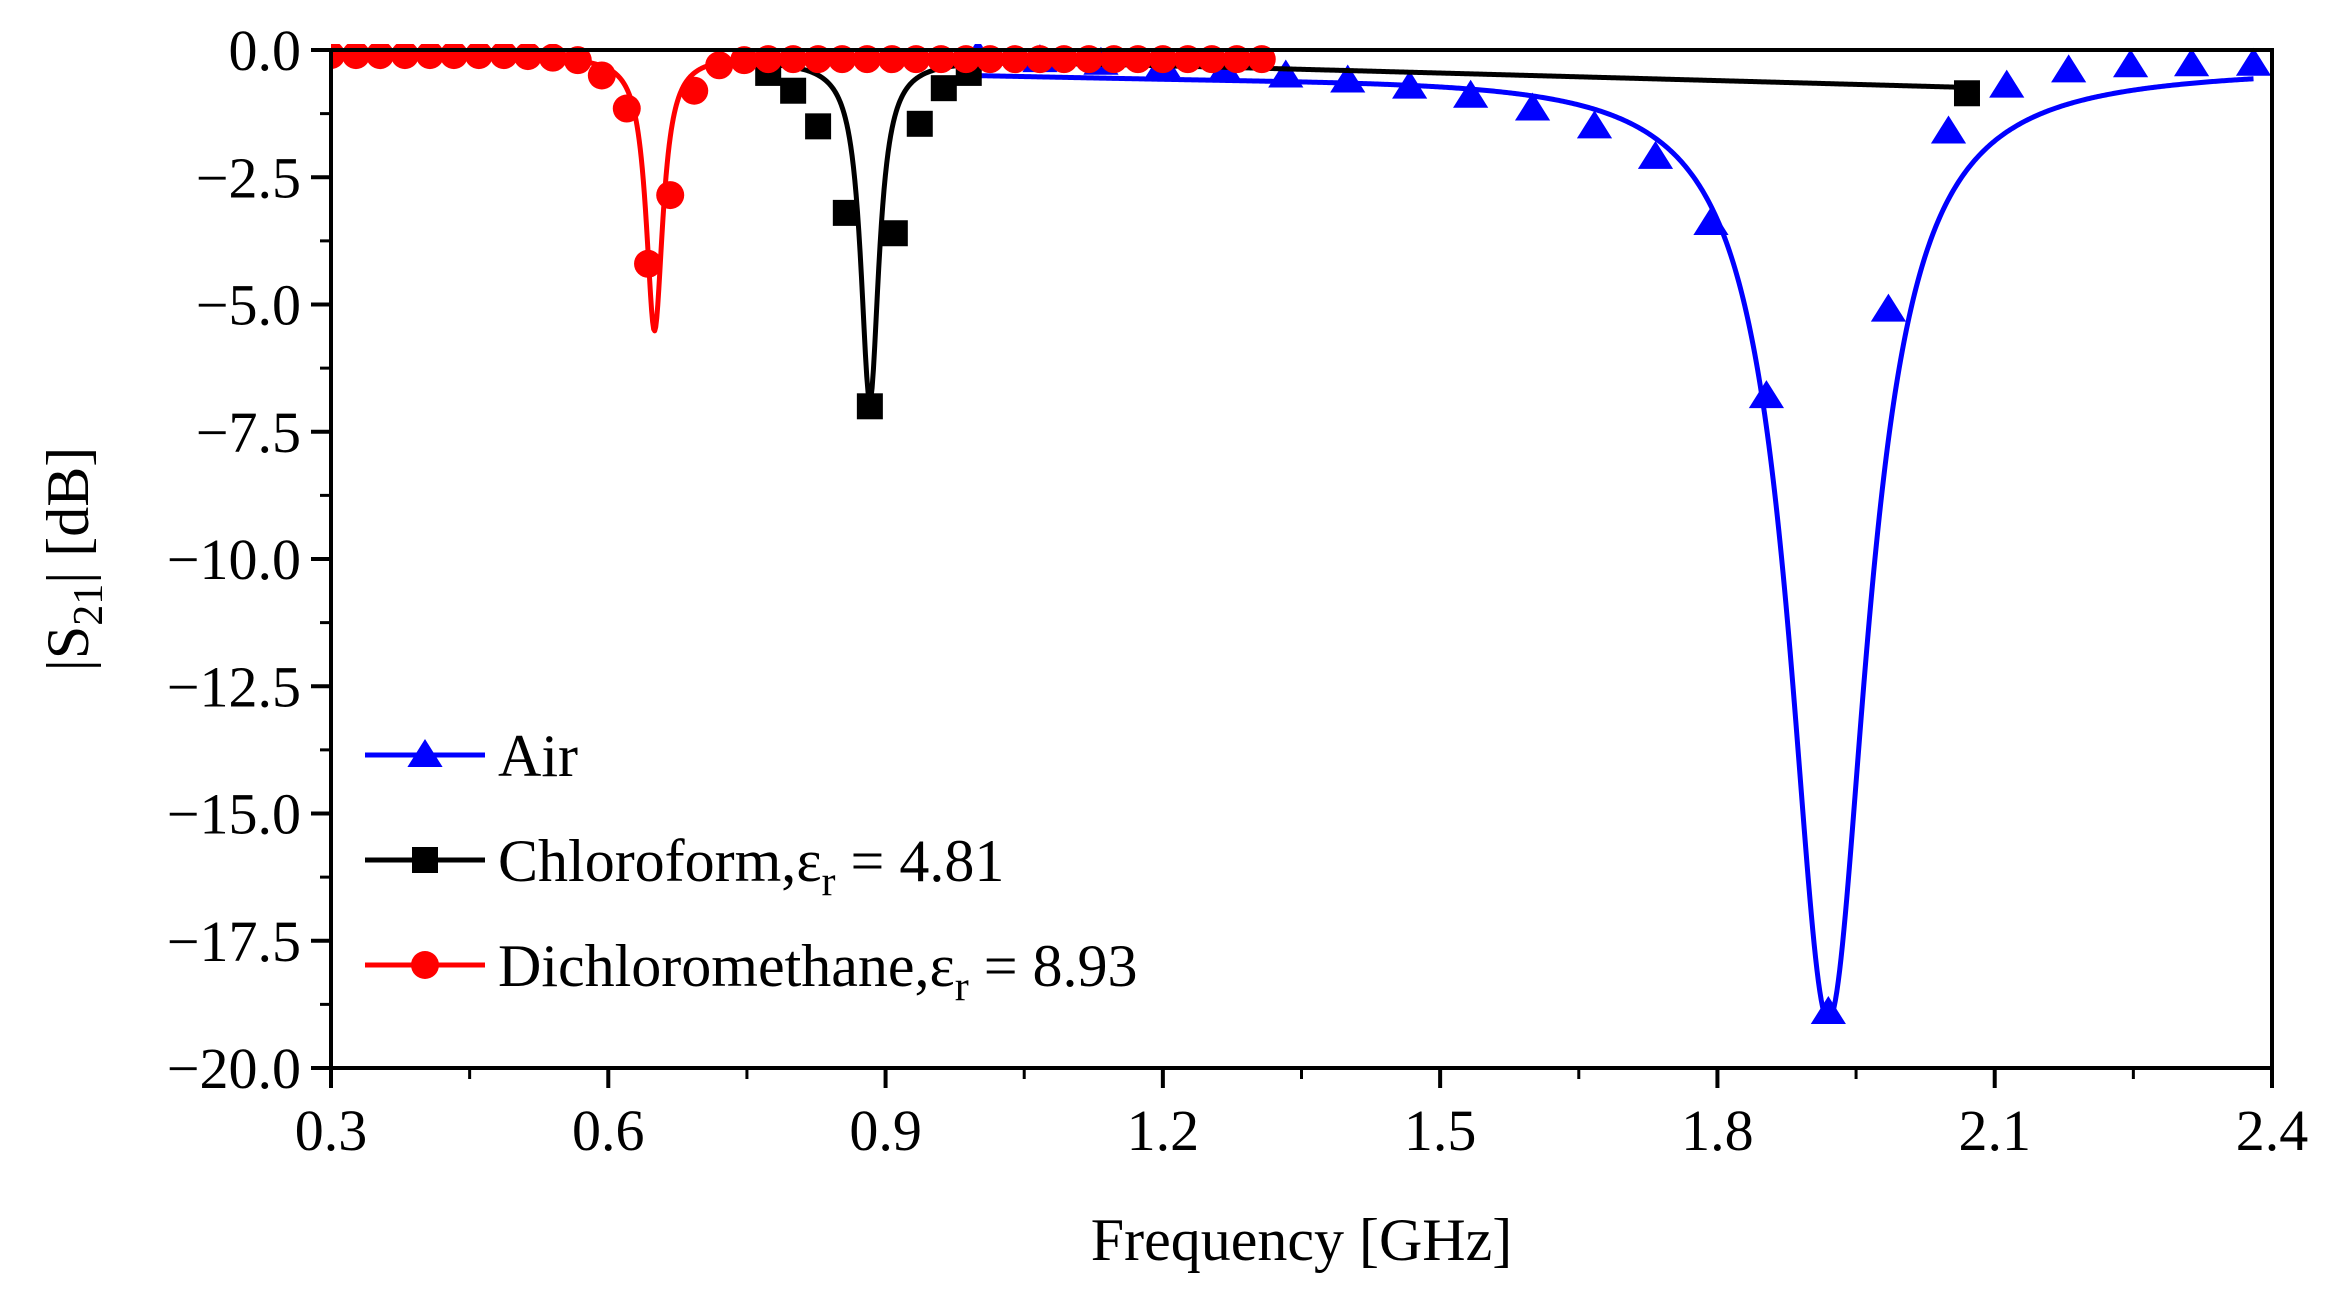 The width and height of the screenshot is (2332, 1290). I want to click on series-circle, so click(803, 189).